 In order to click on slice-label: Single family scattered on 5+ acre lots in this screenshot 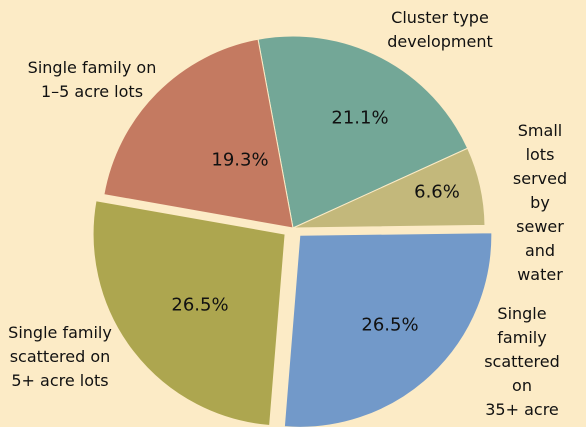, I will do `click(60, 356)`.